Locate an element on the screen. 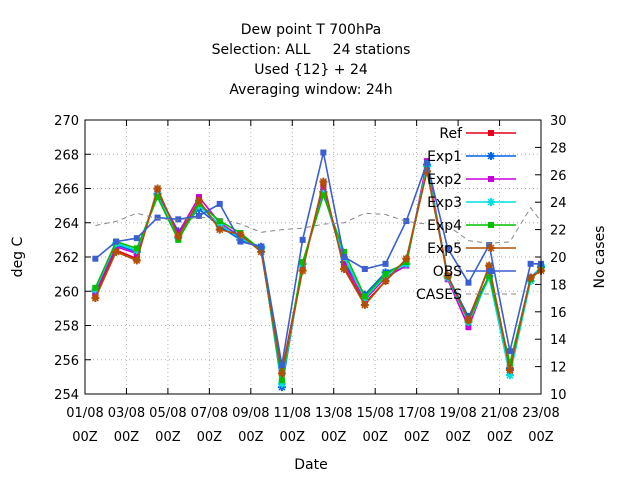 The image size is (640, 480). legend-label: Exp3 is located at coordinates (444, 203).